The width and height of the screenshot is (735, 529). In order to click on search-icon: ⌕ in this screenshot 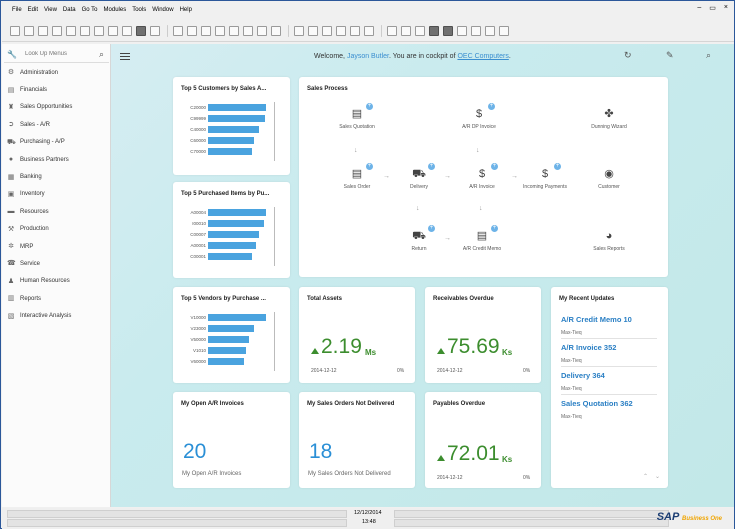, I will do `click(102, 53)`.